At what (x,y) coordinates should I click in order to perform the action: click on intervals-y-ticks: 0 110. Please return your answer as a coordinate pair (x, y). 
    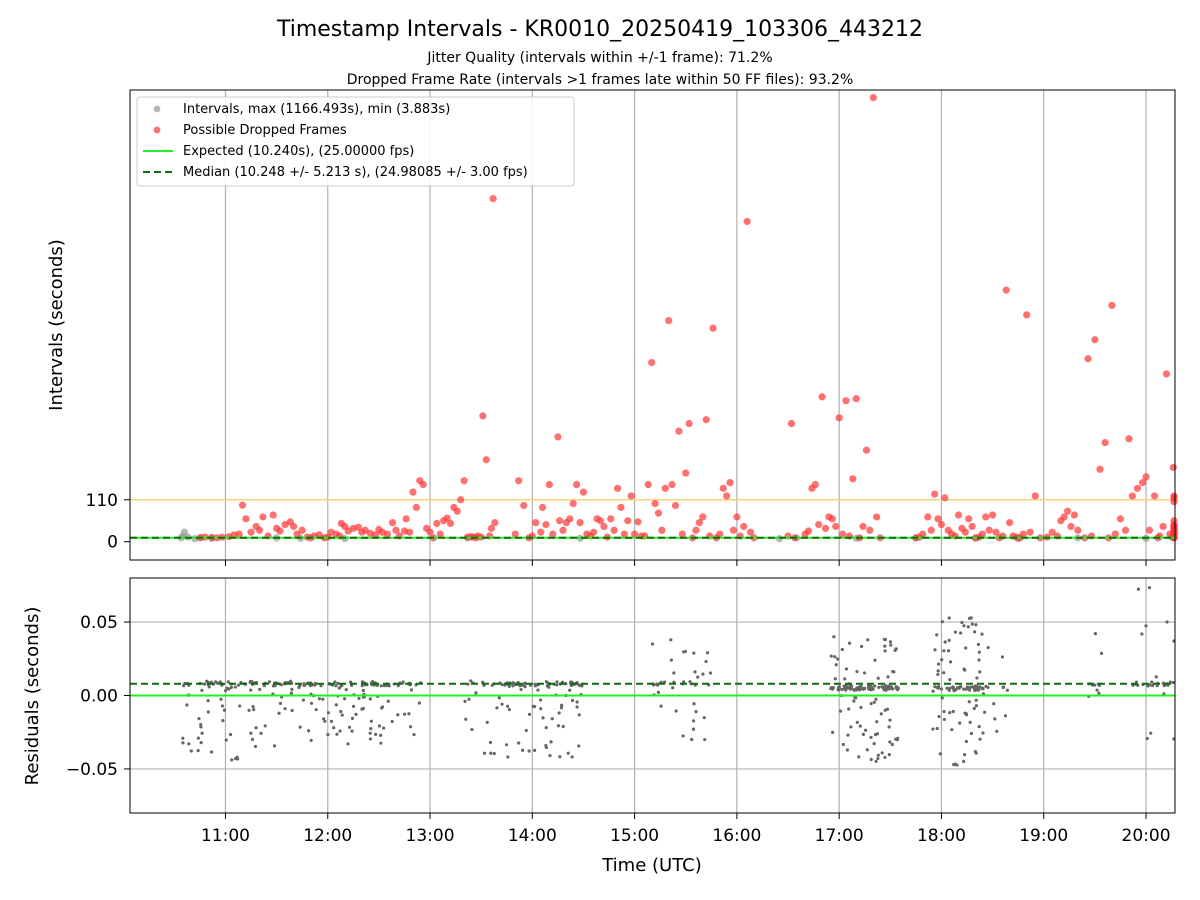
    Looking at the image, I should click on (108, 522).